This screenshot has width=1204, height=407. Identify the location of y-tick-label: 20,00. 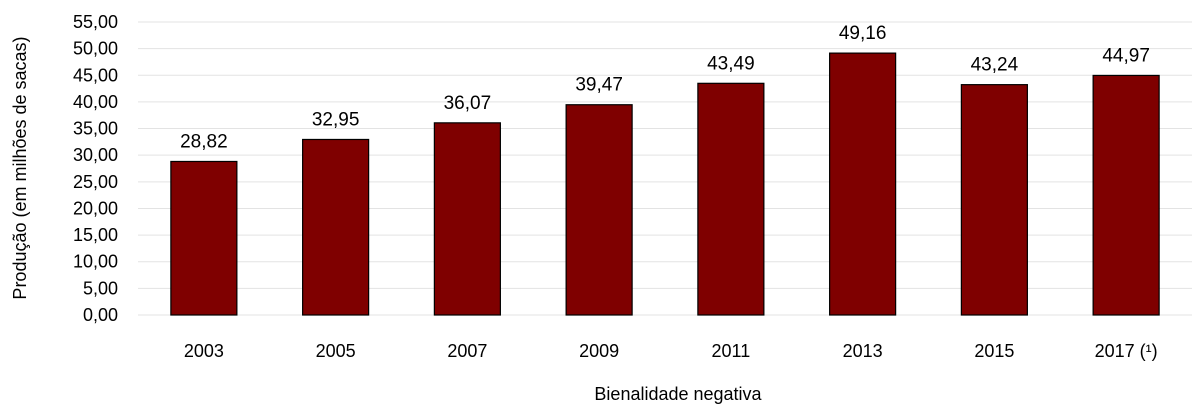
(95, 208).